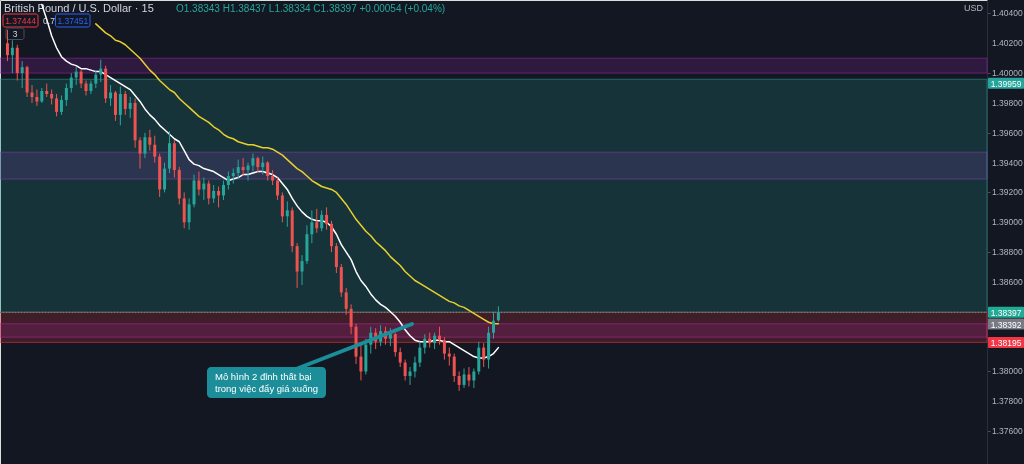 This screenshot has height=464, width=1024. What do you see at coordinates (1007, 222) in the screenshot?
I see `y-tick-label: 1.39000` at bounding box center [1007, 222].